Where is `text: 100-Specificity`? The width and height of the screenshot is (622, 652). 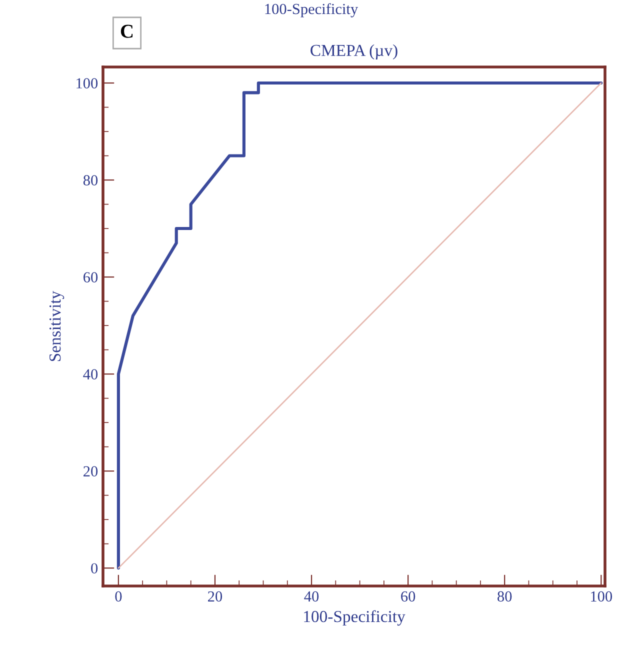
text: 100-Specificity is located at coordinates (311, 10).